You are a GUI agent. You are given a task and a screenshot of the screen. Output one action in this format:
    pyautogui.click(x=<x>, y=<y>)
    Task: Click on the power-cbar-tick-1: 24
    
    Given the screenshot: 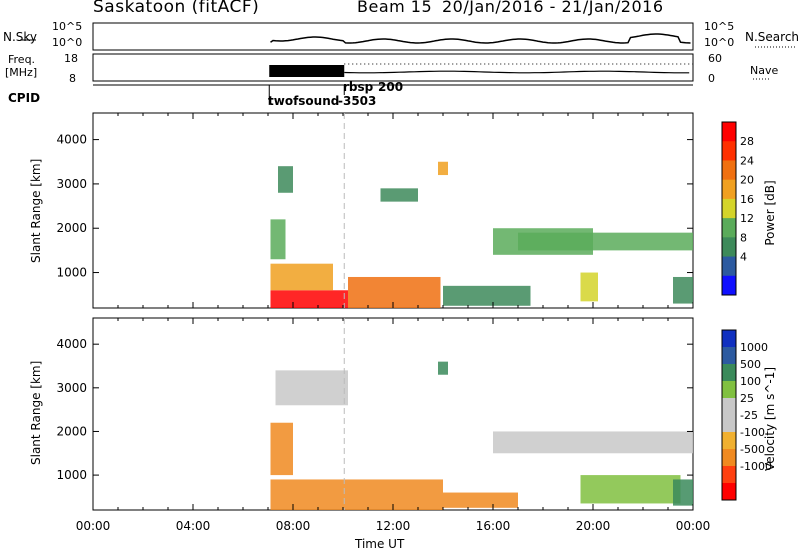 What is the action you would take?
    pyautogui.click(x=747, y=160)
    